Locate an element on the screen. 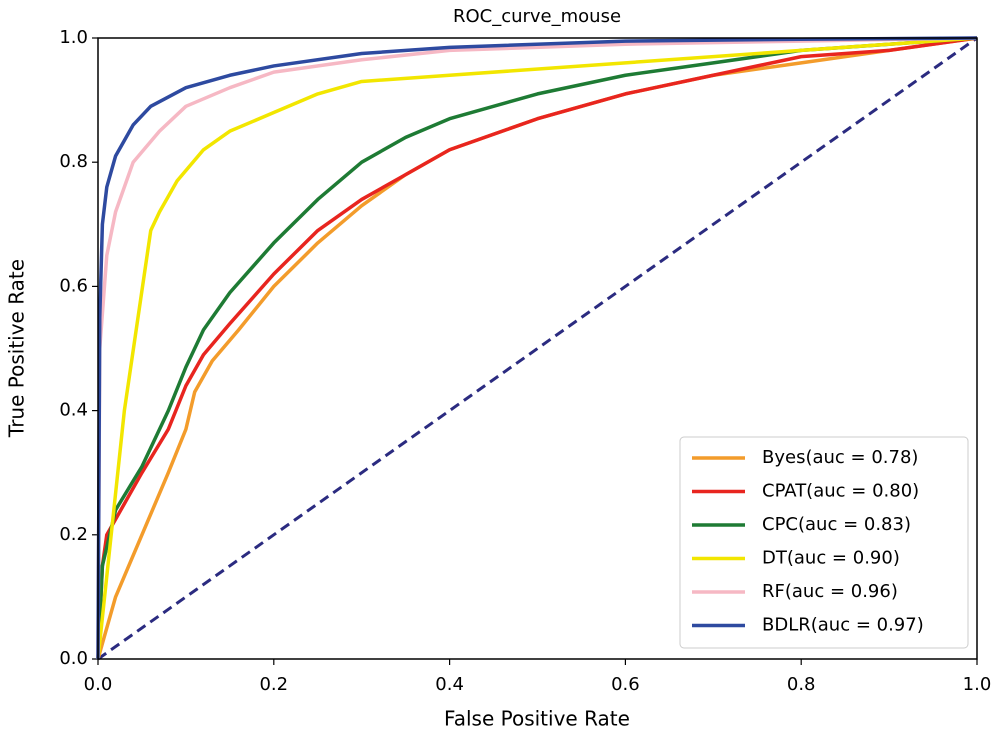 The height and width of the screenshot is (738, 1000). x-tick-label: 0.6 is located at coordinates (625, 684).